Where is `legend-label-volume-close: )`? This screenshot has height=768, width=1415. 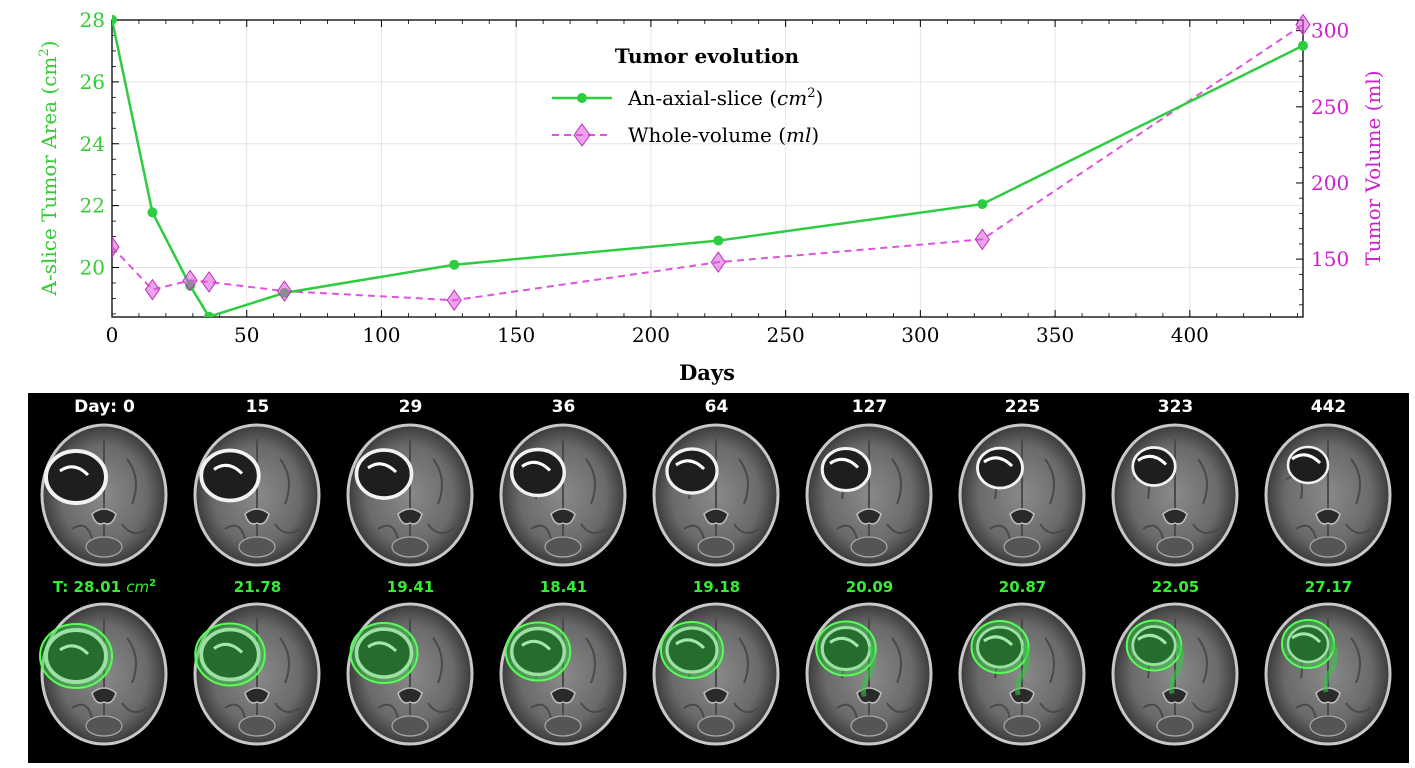 legend-label-volume-close: ) is located at coordinates (815, 135).